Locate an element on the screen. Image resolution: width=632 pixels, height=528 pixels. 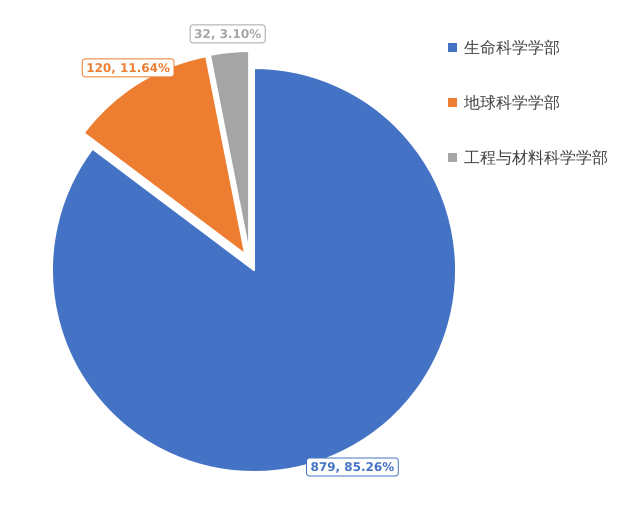
data-label: 120, 11.64% is located at coordinates (128, 67).